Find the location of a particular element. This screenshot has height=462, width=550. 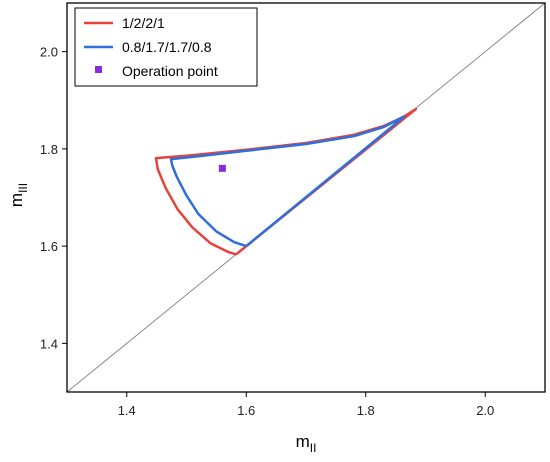

y-tick-label: 1.4 is located at coordinates (49, 343).